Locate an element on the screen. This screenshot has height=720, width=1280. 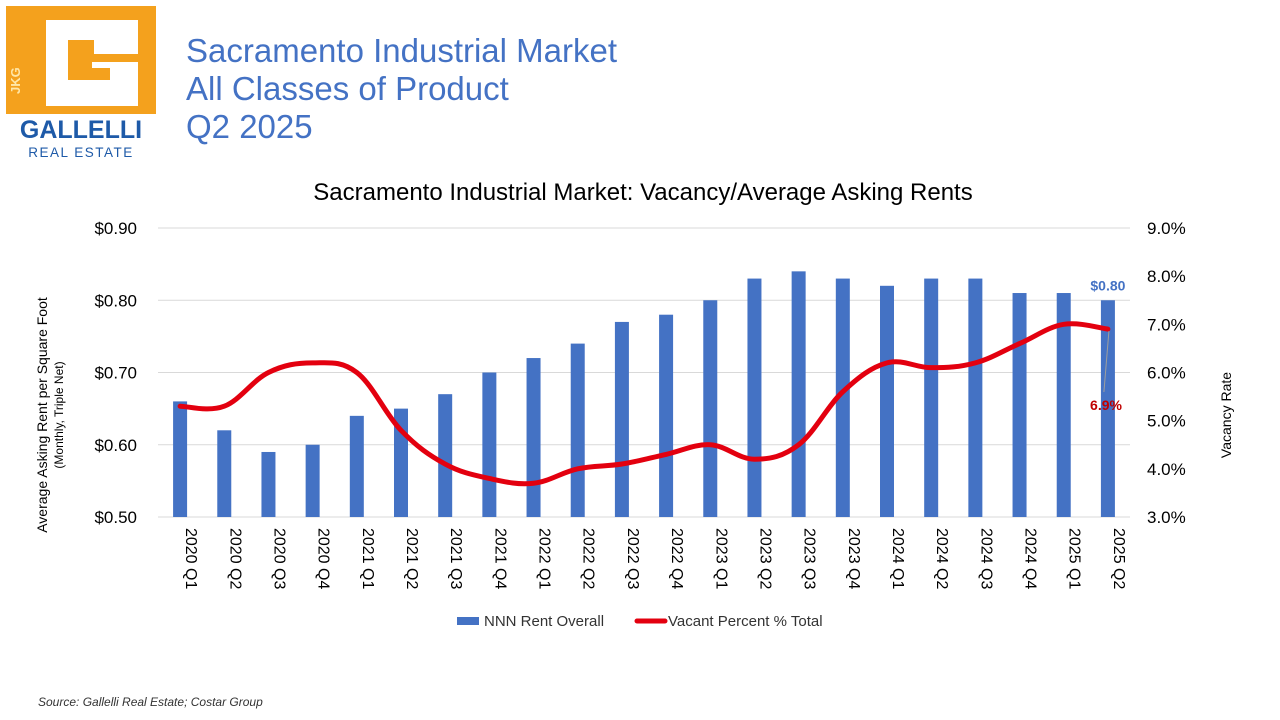
x-tick-label: 2022 Q1 is located at coordinates (544, 558).